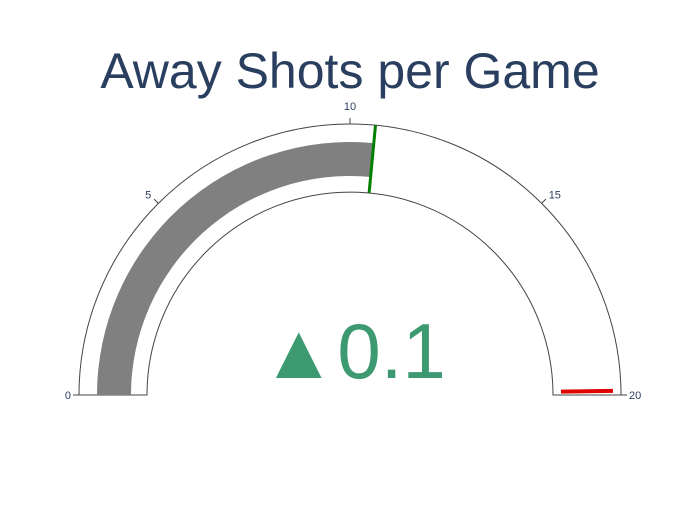 Image resolution: width=700 pixels, height=505 pixels. I want to click on tick-label: 5, so click(148, 195).